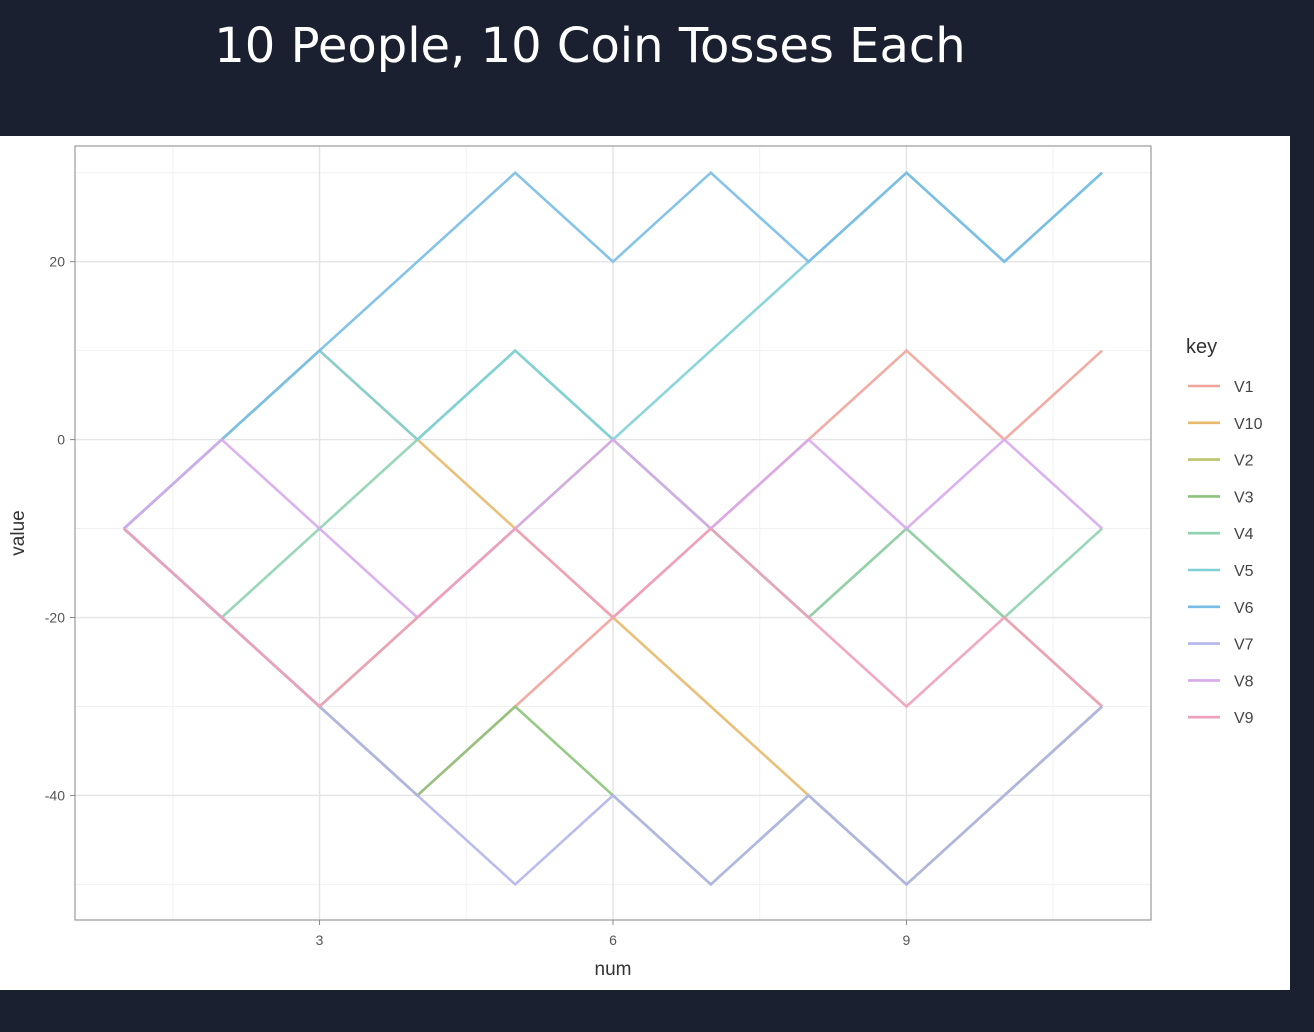 The width and height of the screenshot is (1314, 1032). I want to click on legend-label: V8, so click(1244, 681).